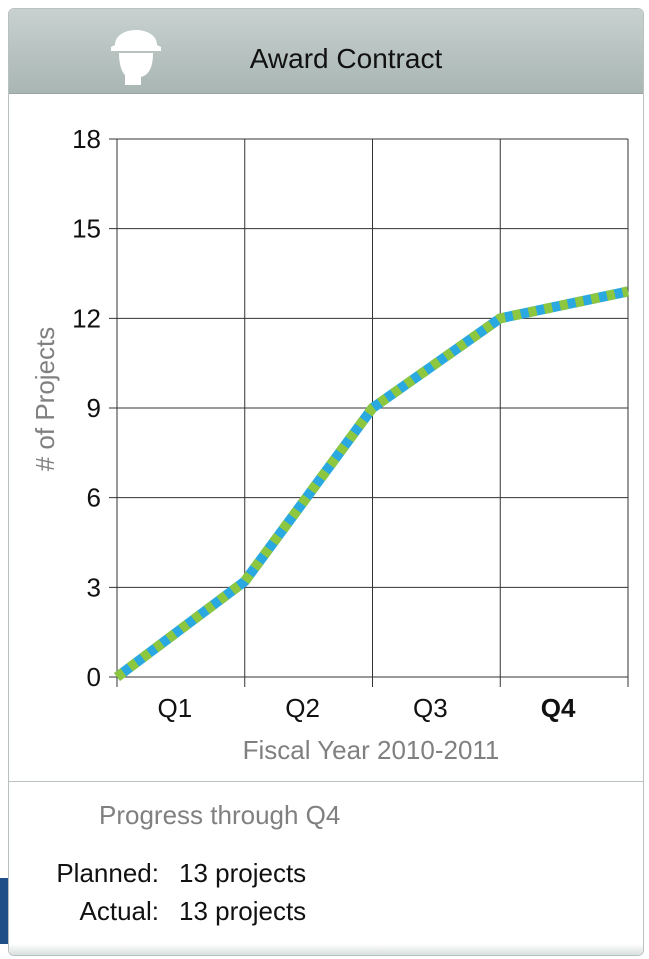 The width and height of the screenshot is (649, 959). I want to click on y-tick-label: 9, so click(94, 408).